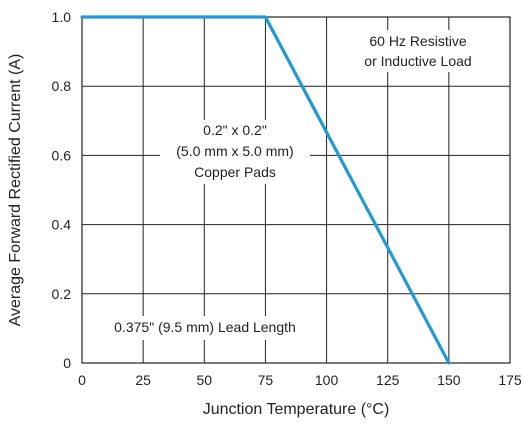  I want to click on y-tick-labels: 0 0.2 0.4 0.6 0.8 1.0, so click(62, 190).